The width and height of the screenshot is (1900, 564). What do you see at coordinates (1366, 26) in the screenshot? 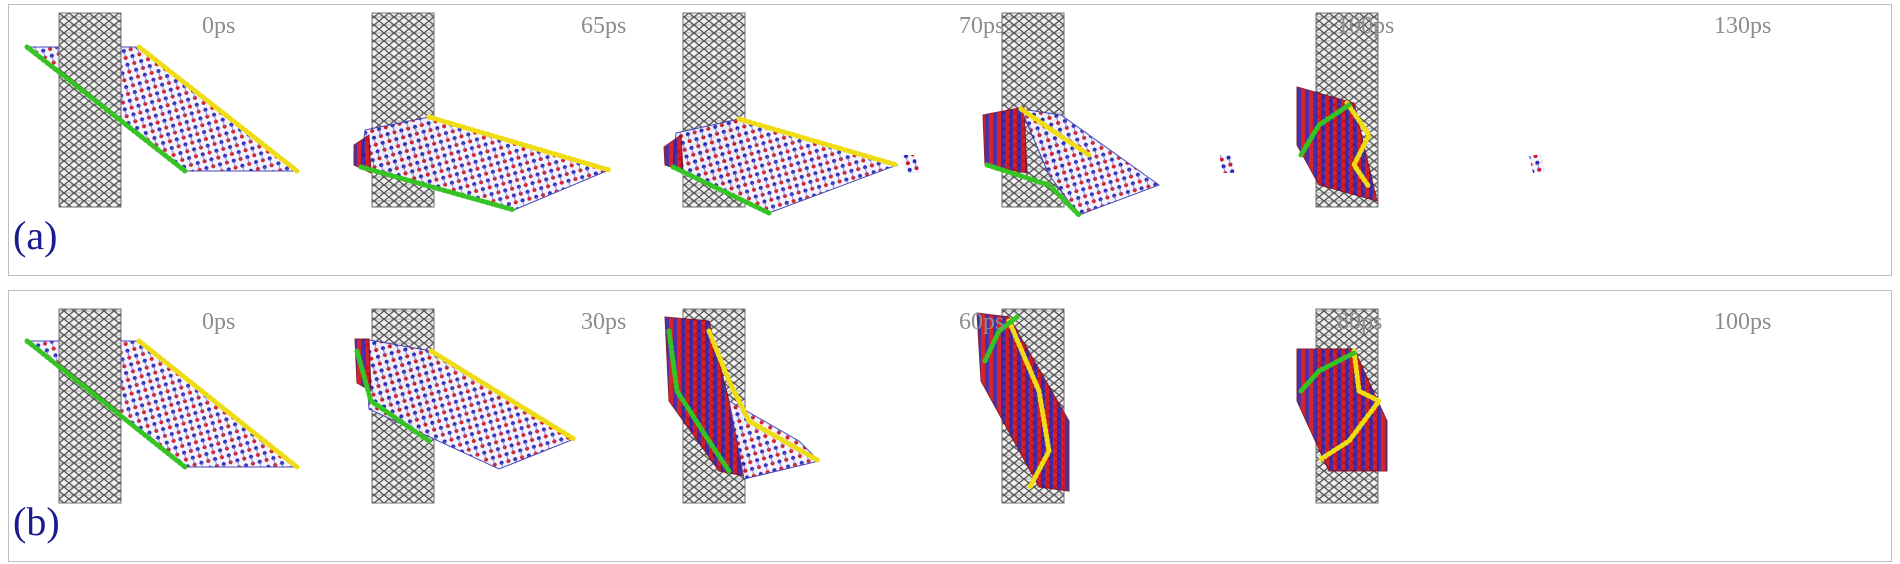
I see `time-label-a-4: 100ps` at bounding box center [1366, 26].